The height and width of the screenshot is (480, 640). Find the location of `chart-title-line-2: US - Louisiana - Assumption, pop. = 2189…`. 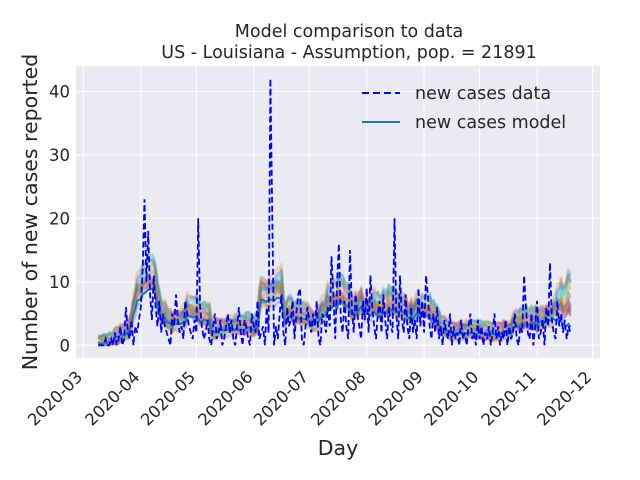

chart-title-line-2: US - Louisiana - Assumption, pop. = 2189… is located at coordinates (348, 53).